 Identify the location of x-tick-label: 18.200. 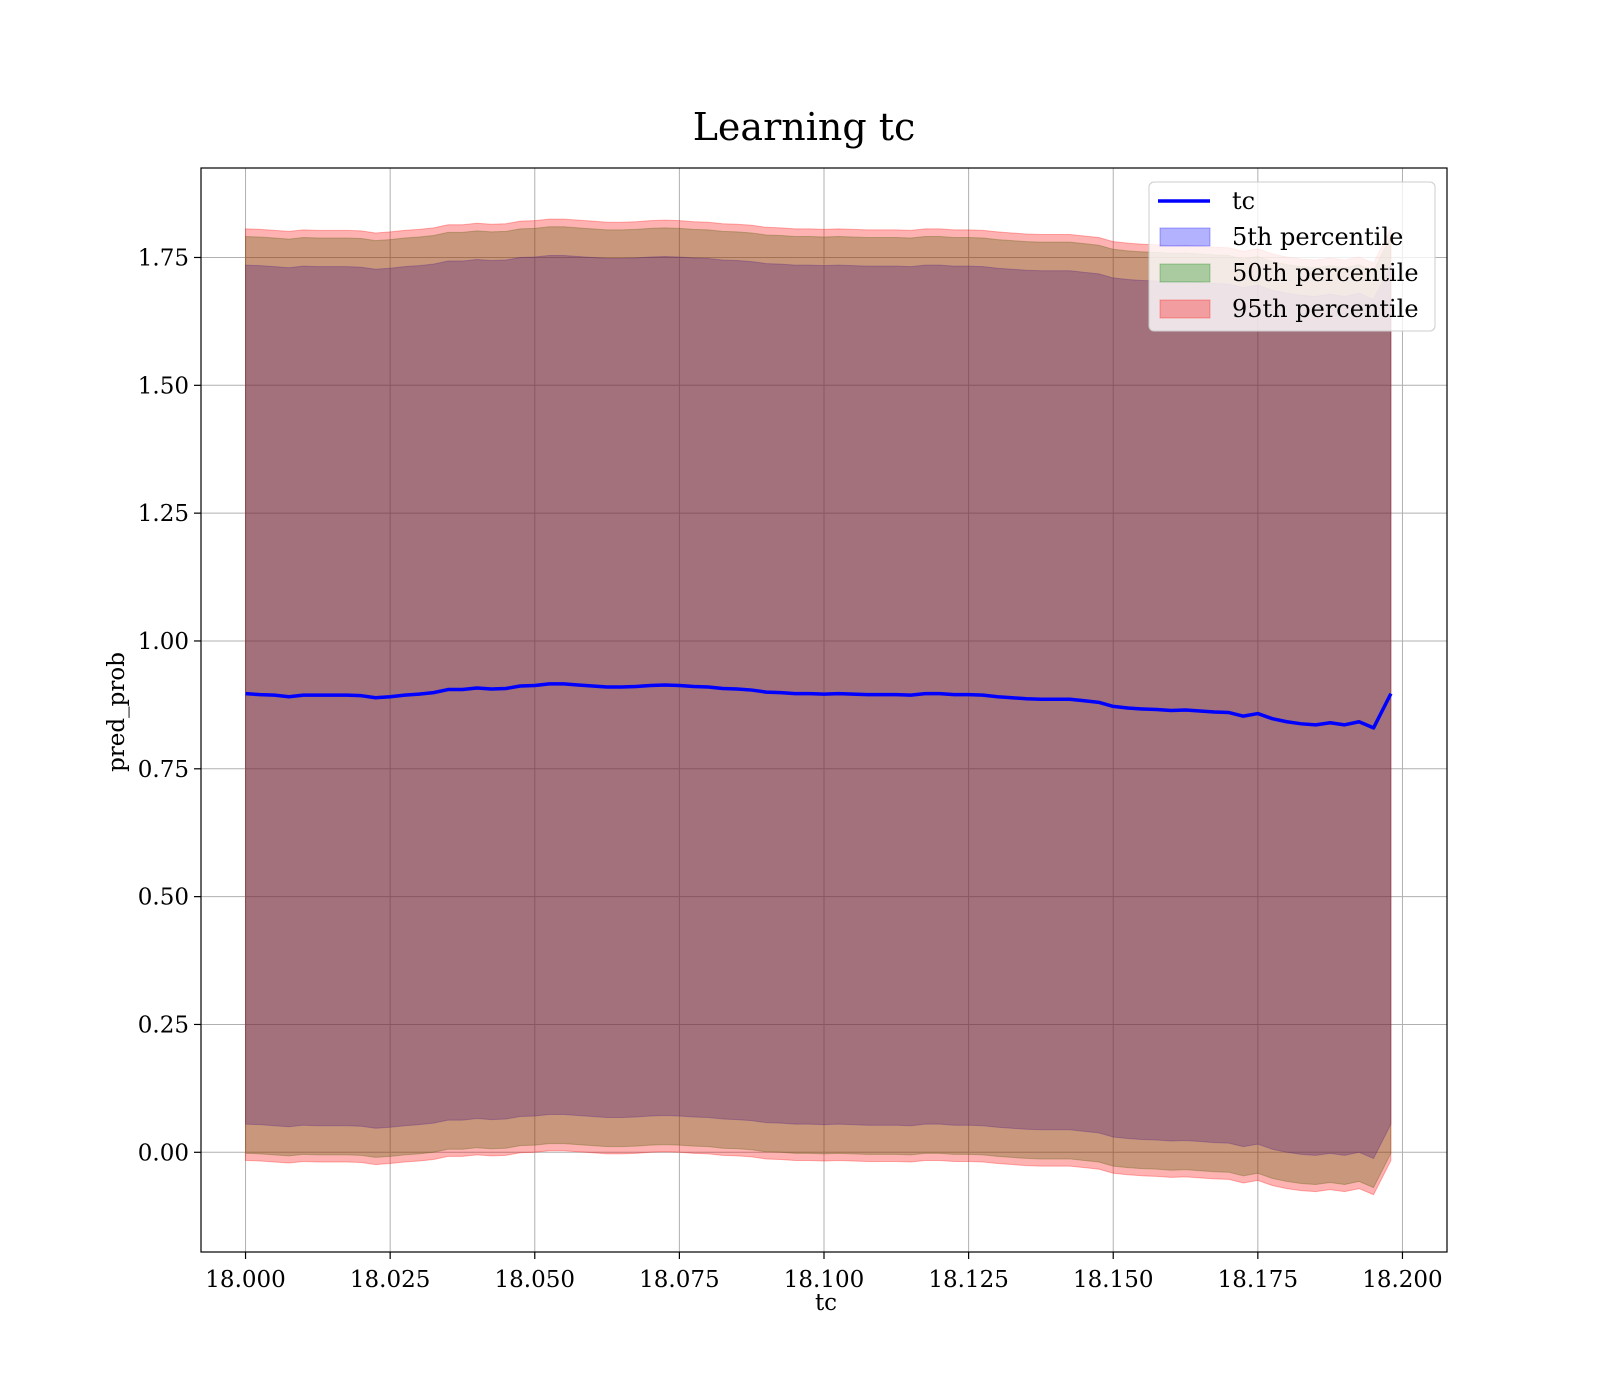
(1402, 1280).